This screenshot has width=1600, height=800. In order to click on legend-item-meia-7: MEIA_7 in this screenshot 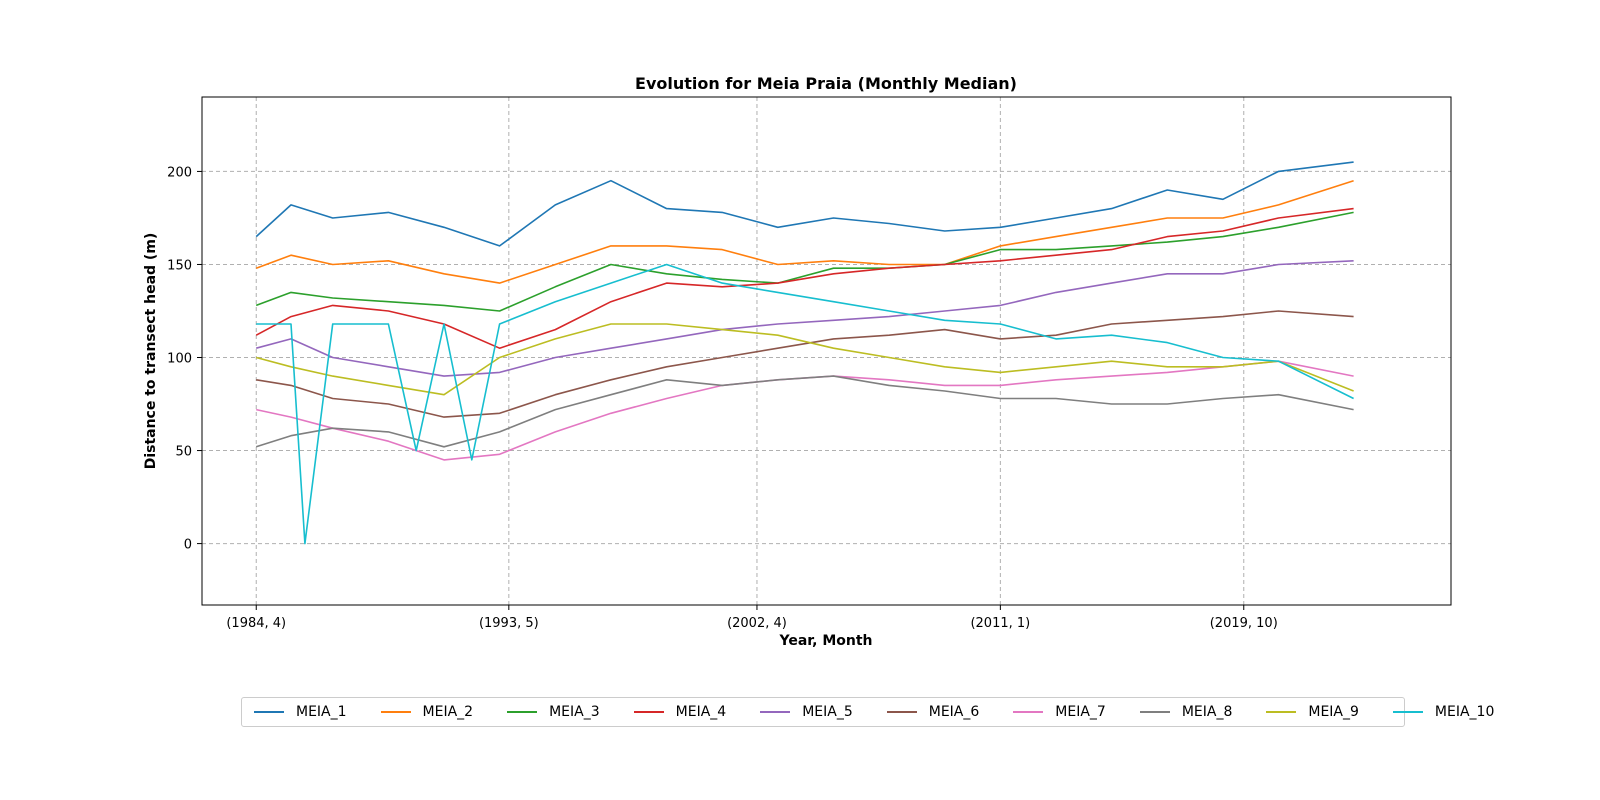, I will do `click(1073, 712)`.